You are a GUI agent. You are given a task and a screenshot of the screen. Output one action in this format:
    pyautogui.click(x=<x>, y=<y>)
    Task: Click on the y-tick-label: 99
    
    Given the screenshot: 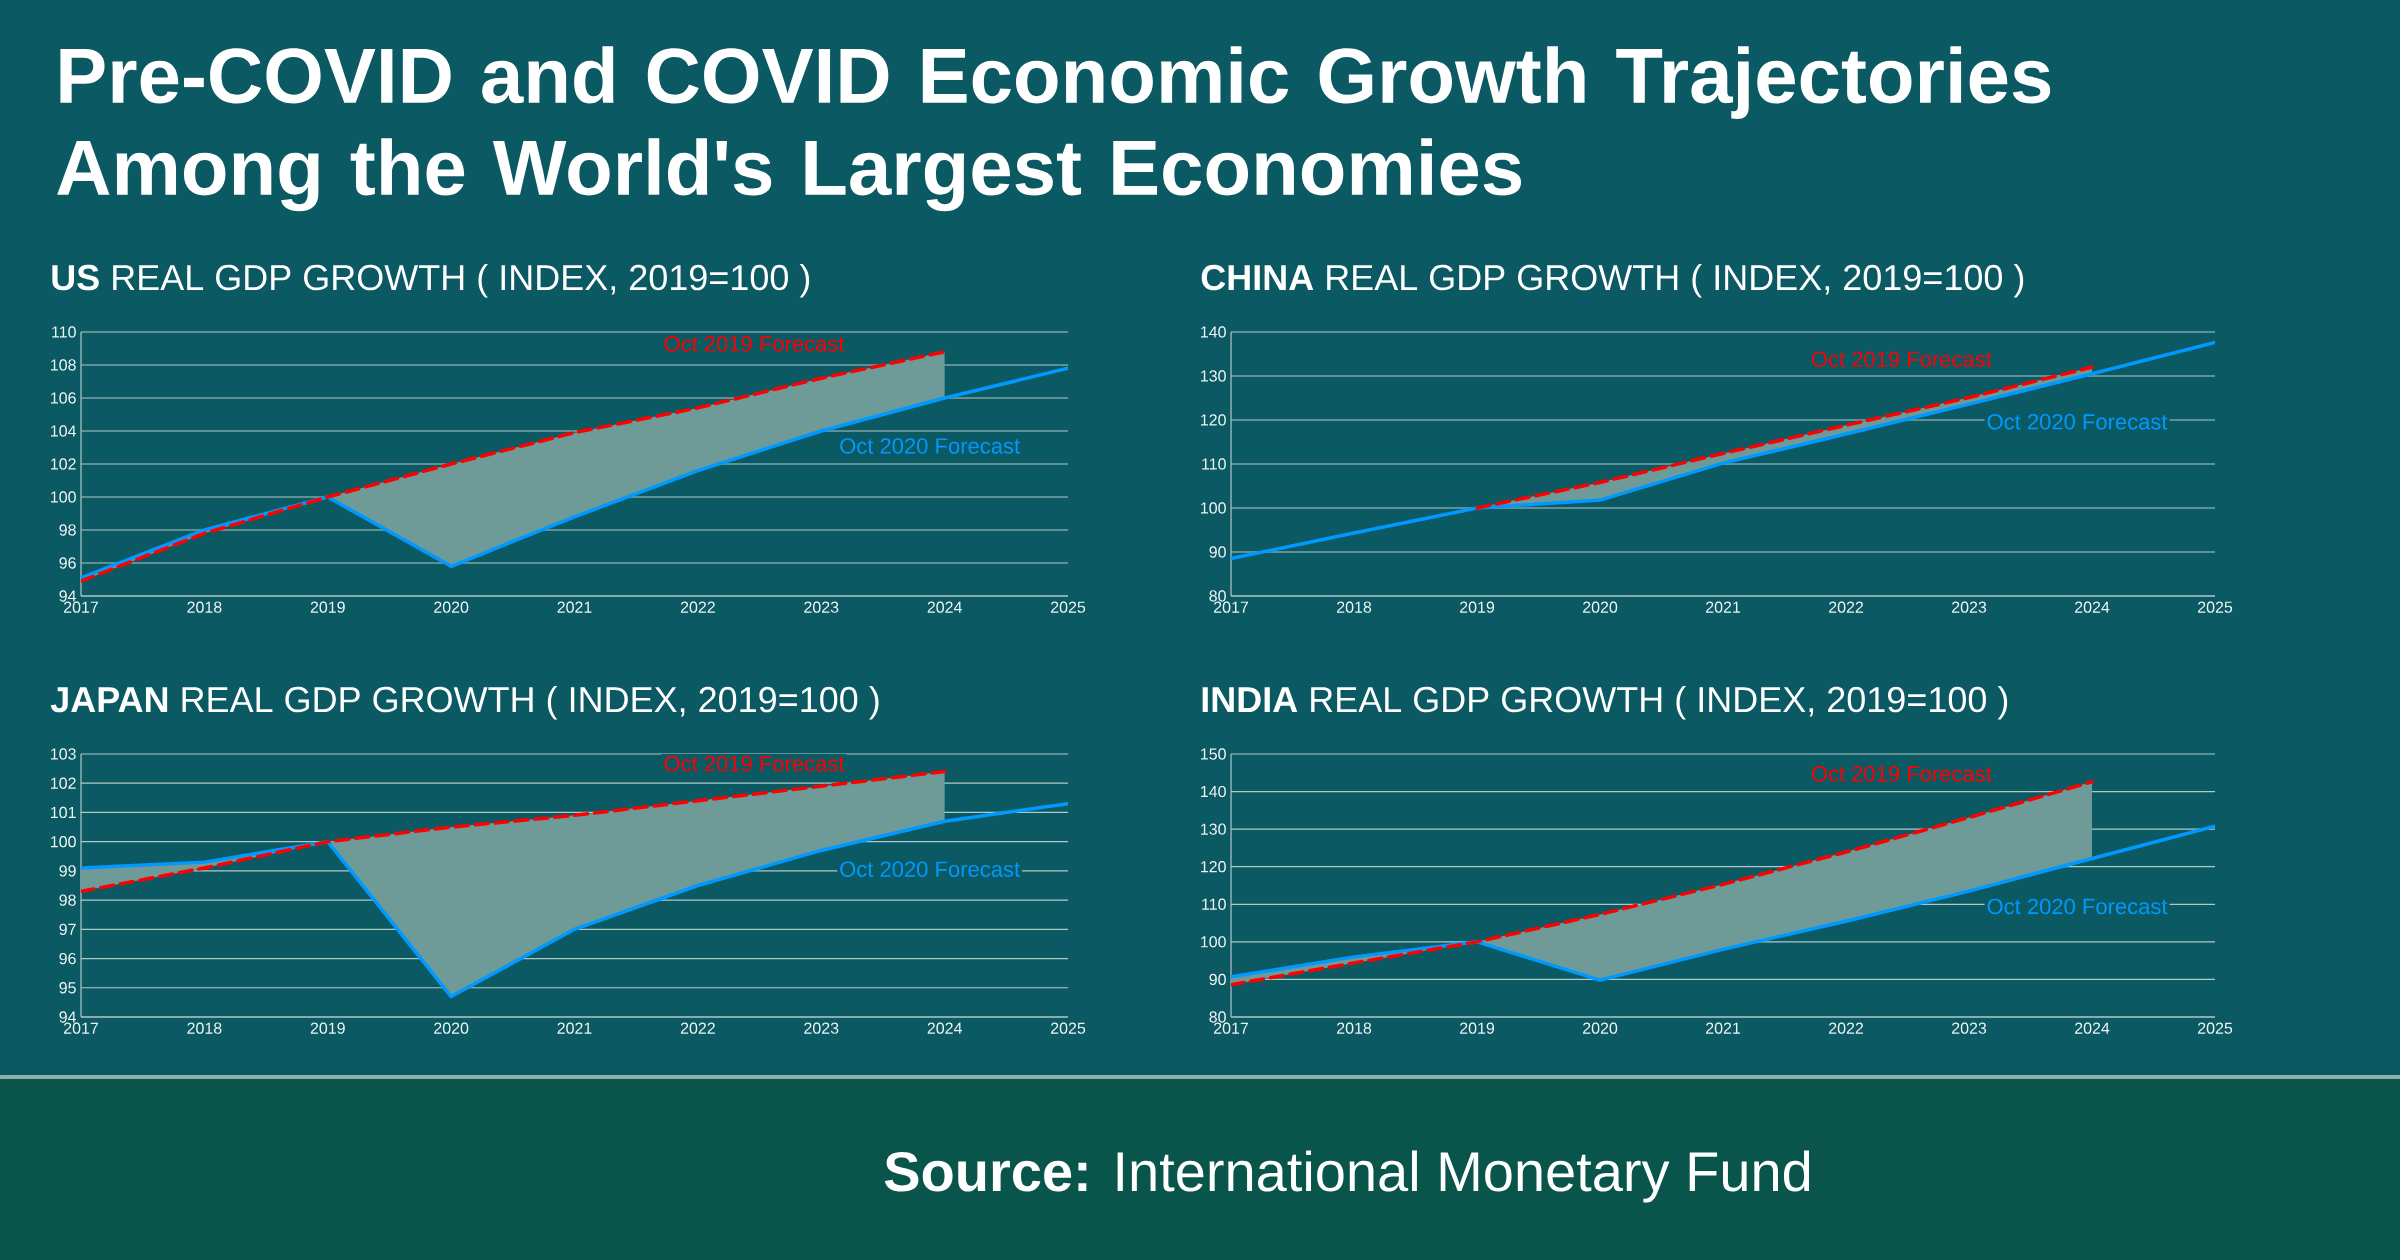 What is the action you would take?
    pyautogui.click(x=67, y=871)
    